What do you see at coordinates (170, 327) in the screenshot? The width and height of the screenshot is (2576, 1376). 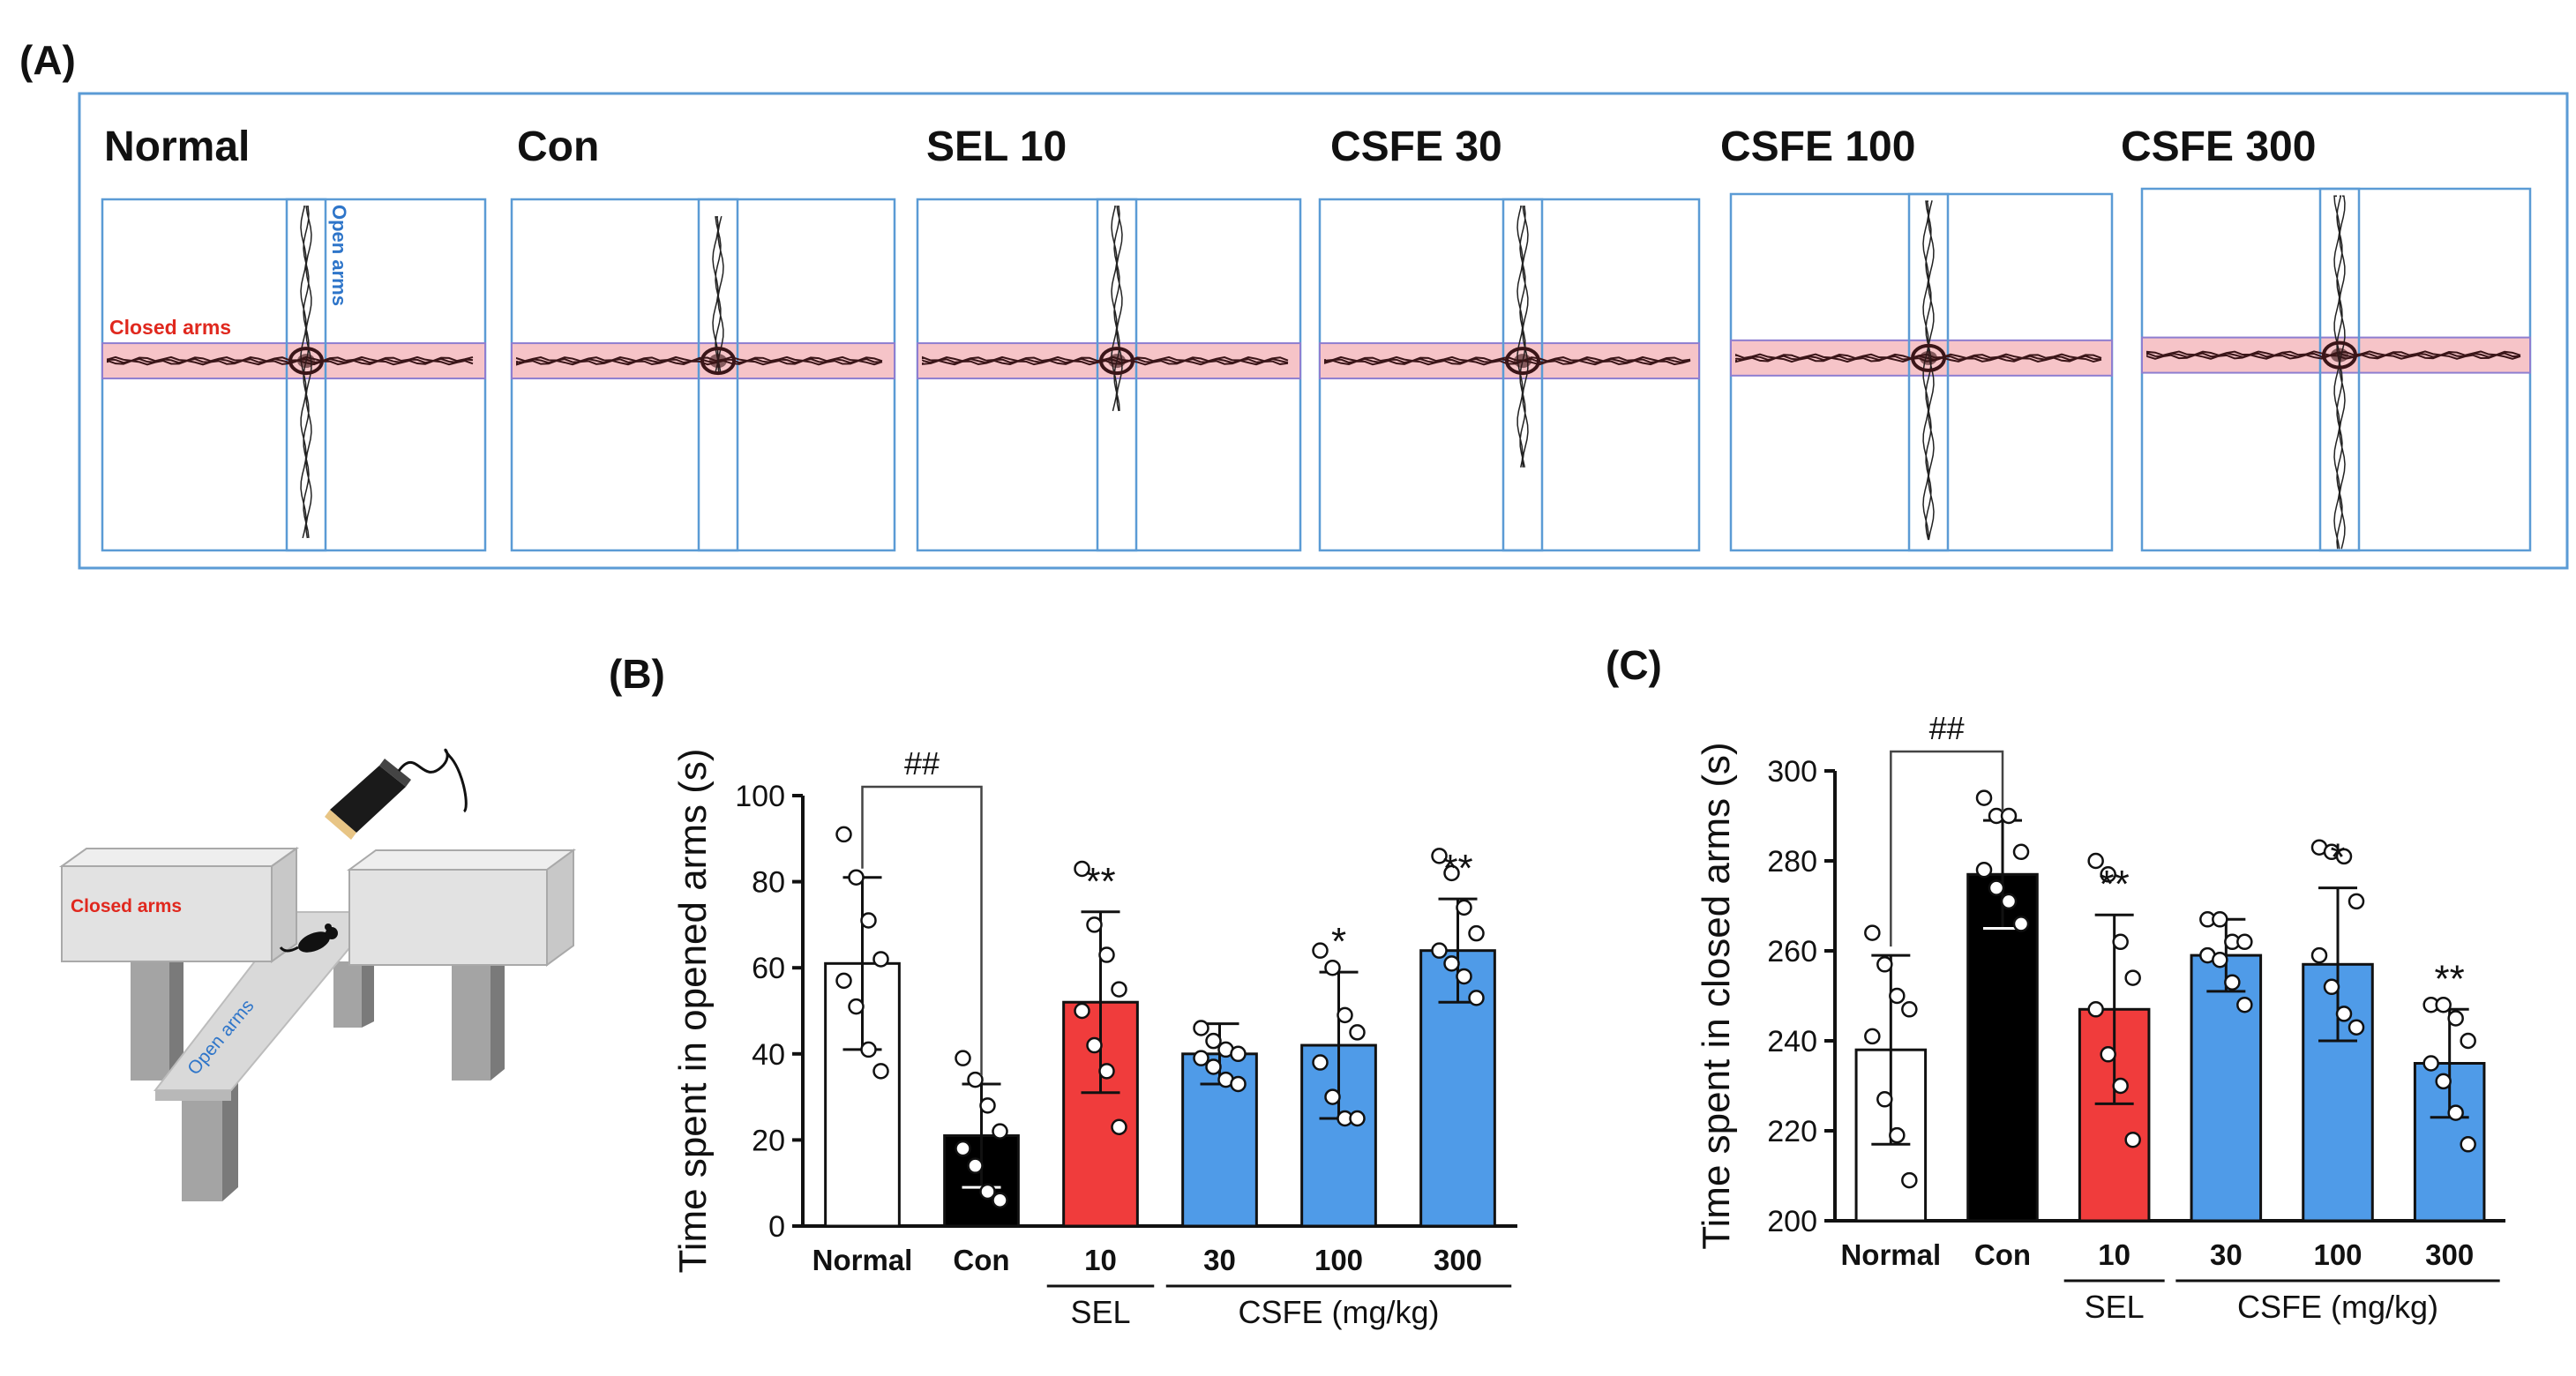 I see `closed-arms-label: Closed arms` at bounding box center [170, 327].